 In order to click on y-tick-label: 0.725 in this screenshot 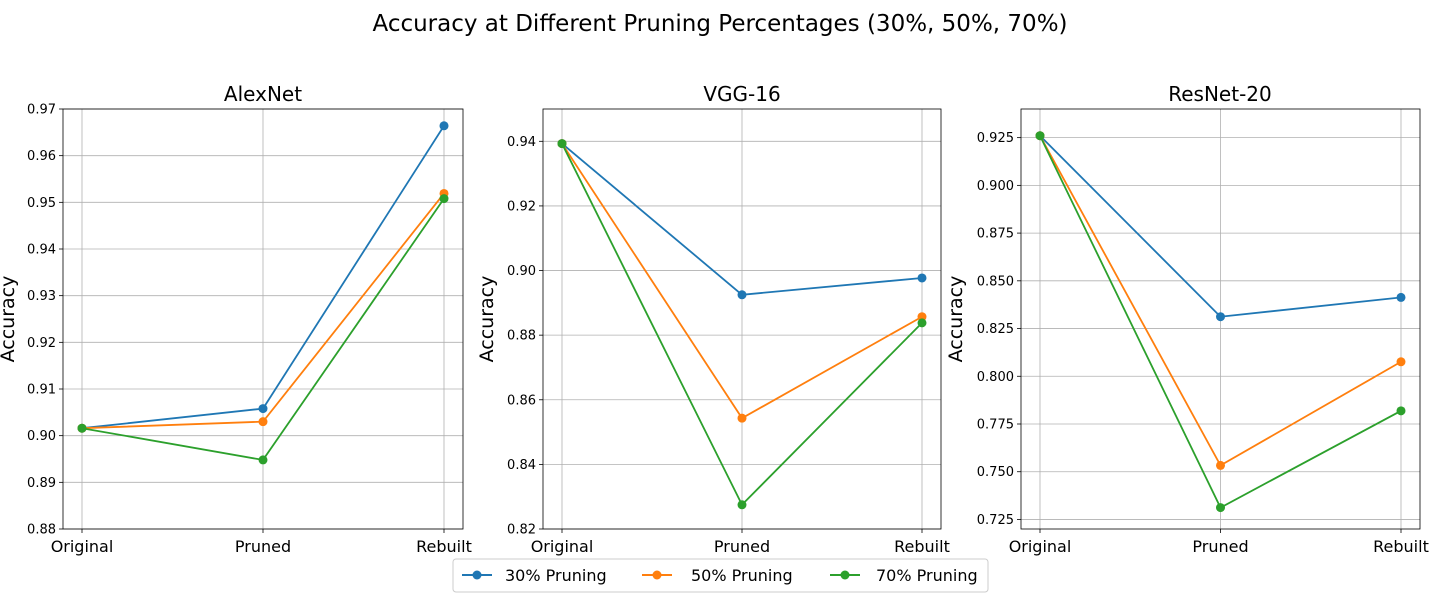, I will do `click(995, 520)`.